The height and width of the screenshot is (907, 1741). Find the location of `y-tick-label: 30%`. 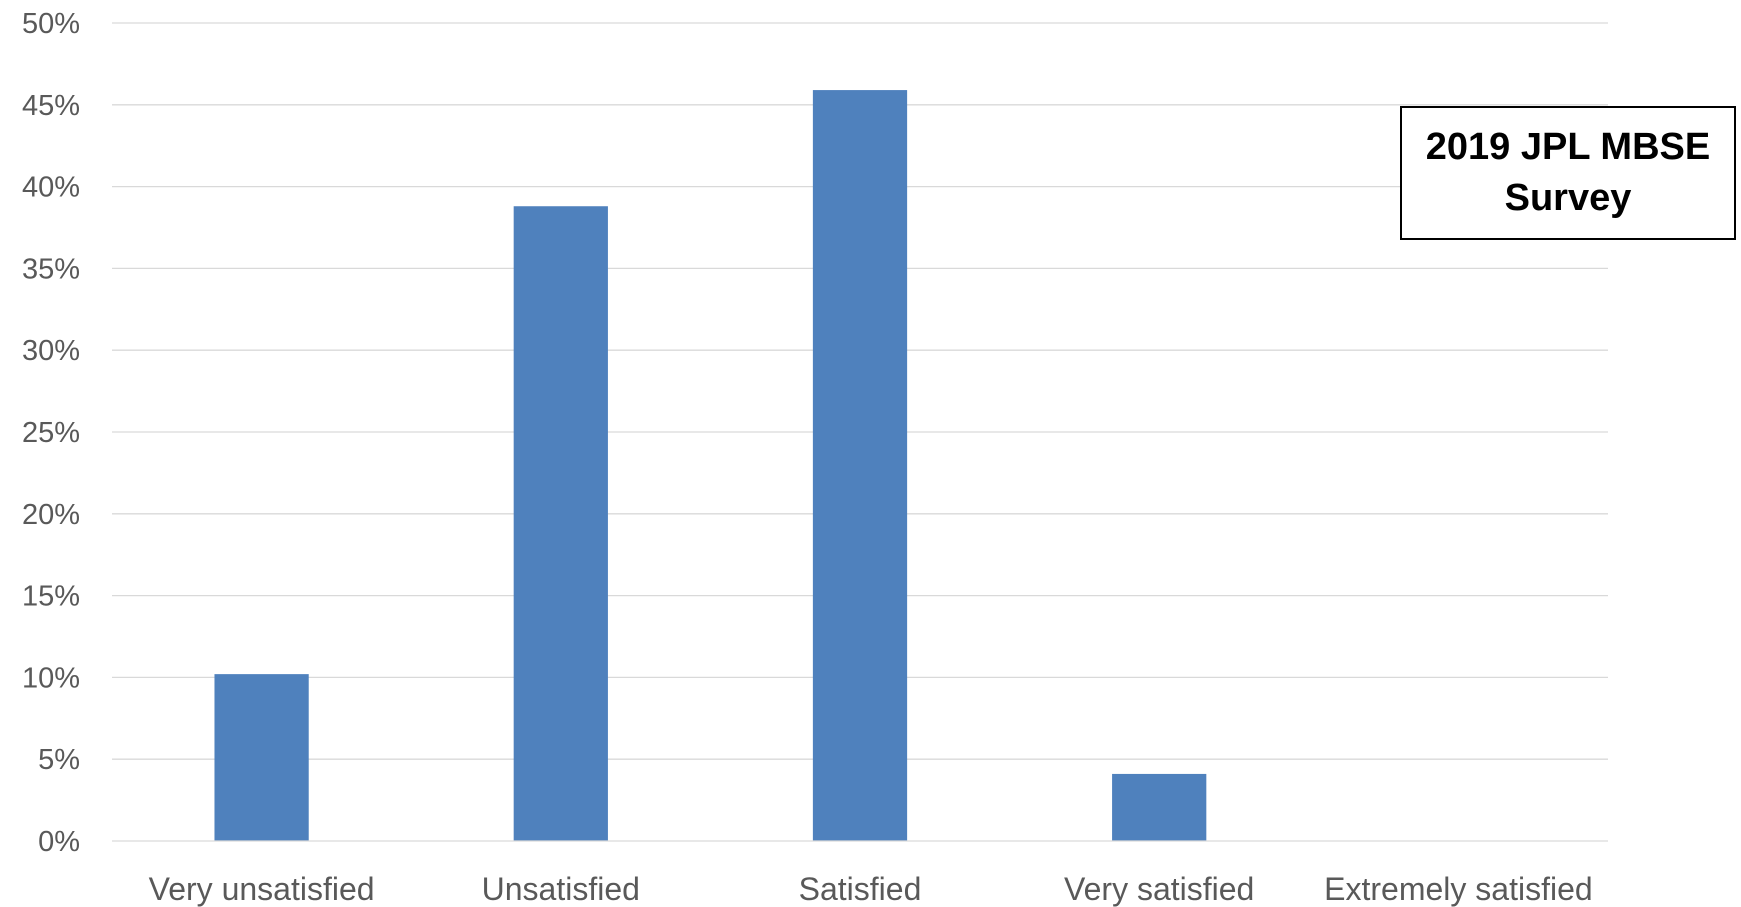

y-tick-label: 30% is located at coordinates (51, 351).